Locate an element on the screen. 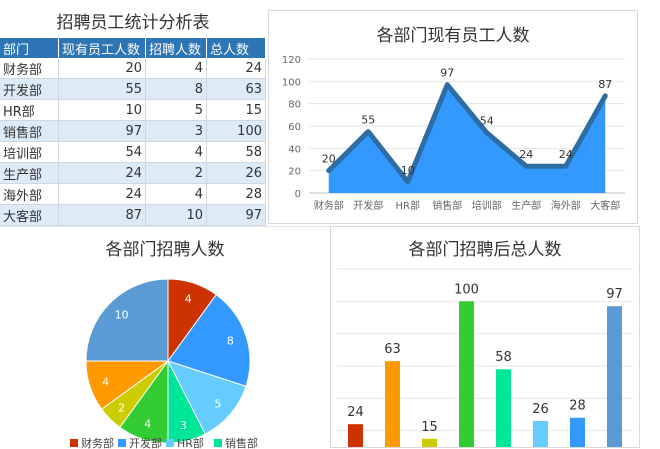 The image size is (660, 449). table-row: 海外部 24 4 28 is located at coordinates (133, 194).